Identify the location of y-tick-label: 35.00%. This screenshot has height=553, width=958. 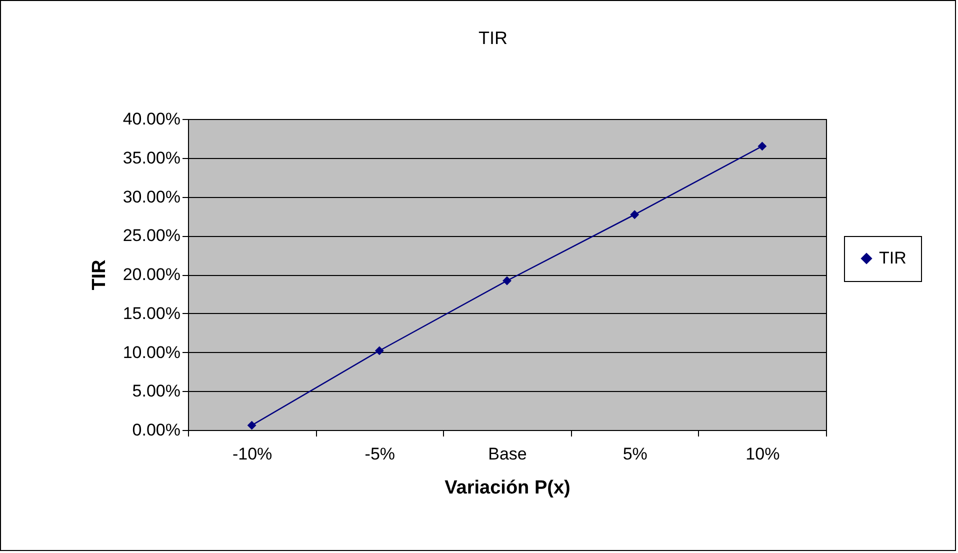
(151, 158).